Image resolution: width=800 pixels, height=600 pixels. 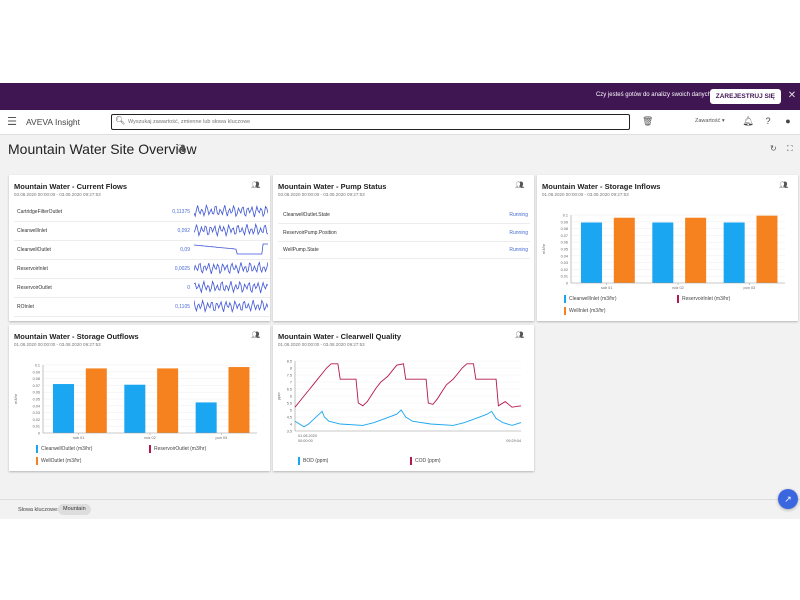 I want to click on pump-row: ClearwellOutlet.State Running, so click(x=404, y=215).